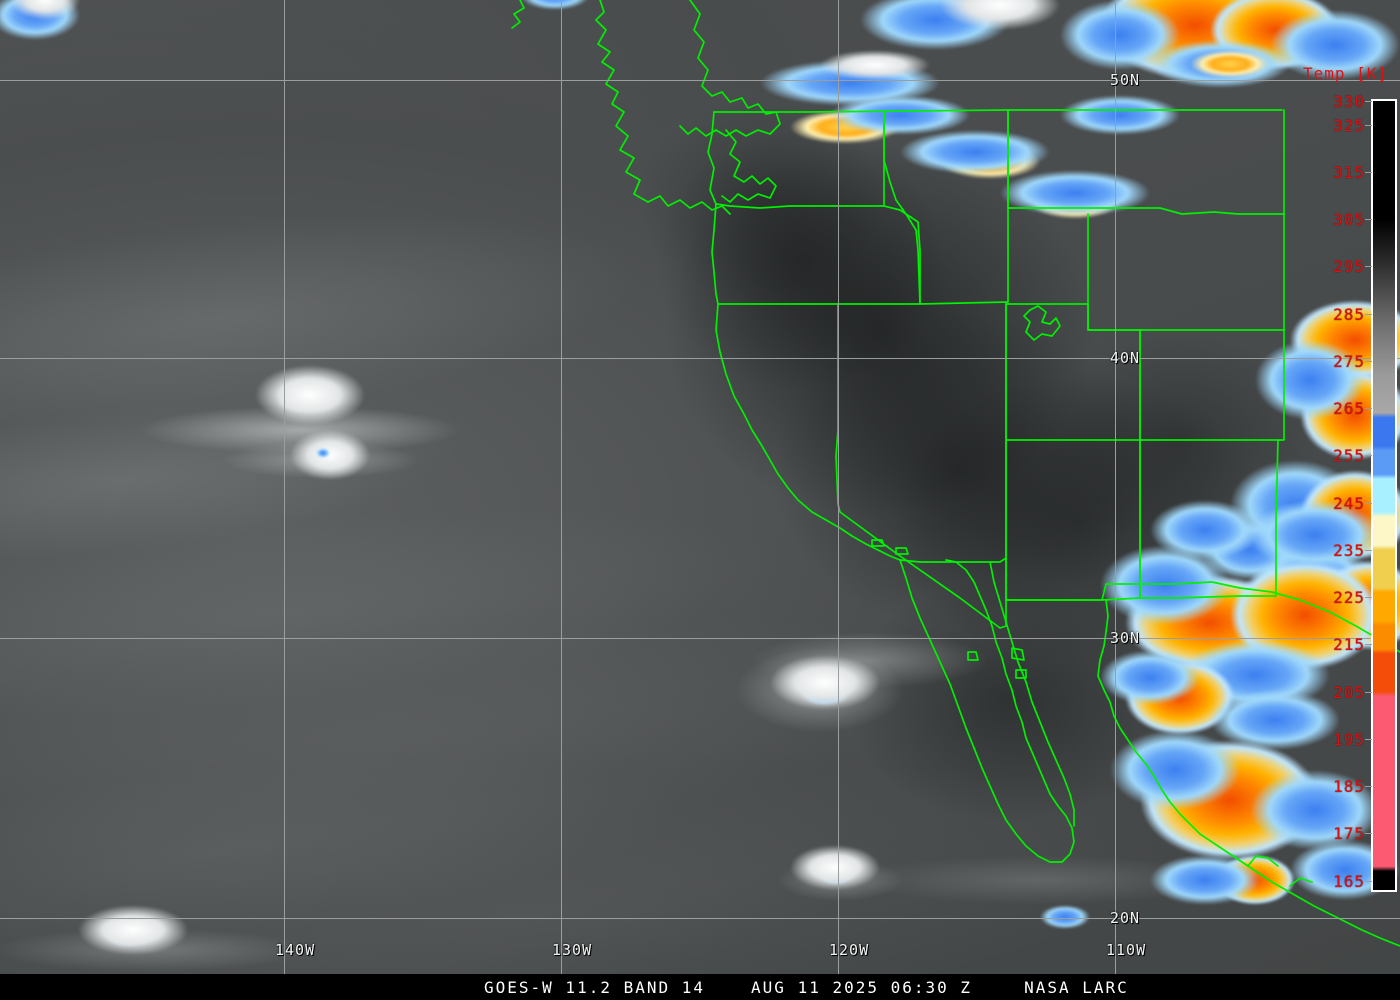  What do you see at coordinates (700, 80) in the screenshot?
I see `gridline-lat-50n` at bounding box center [700, 80].